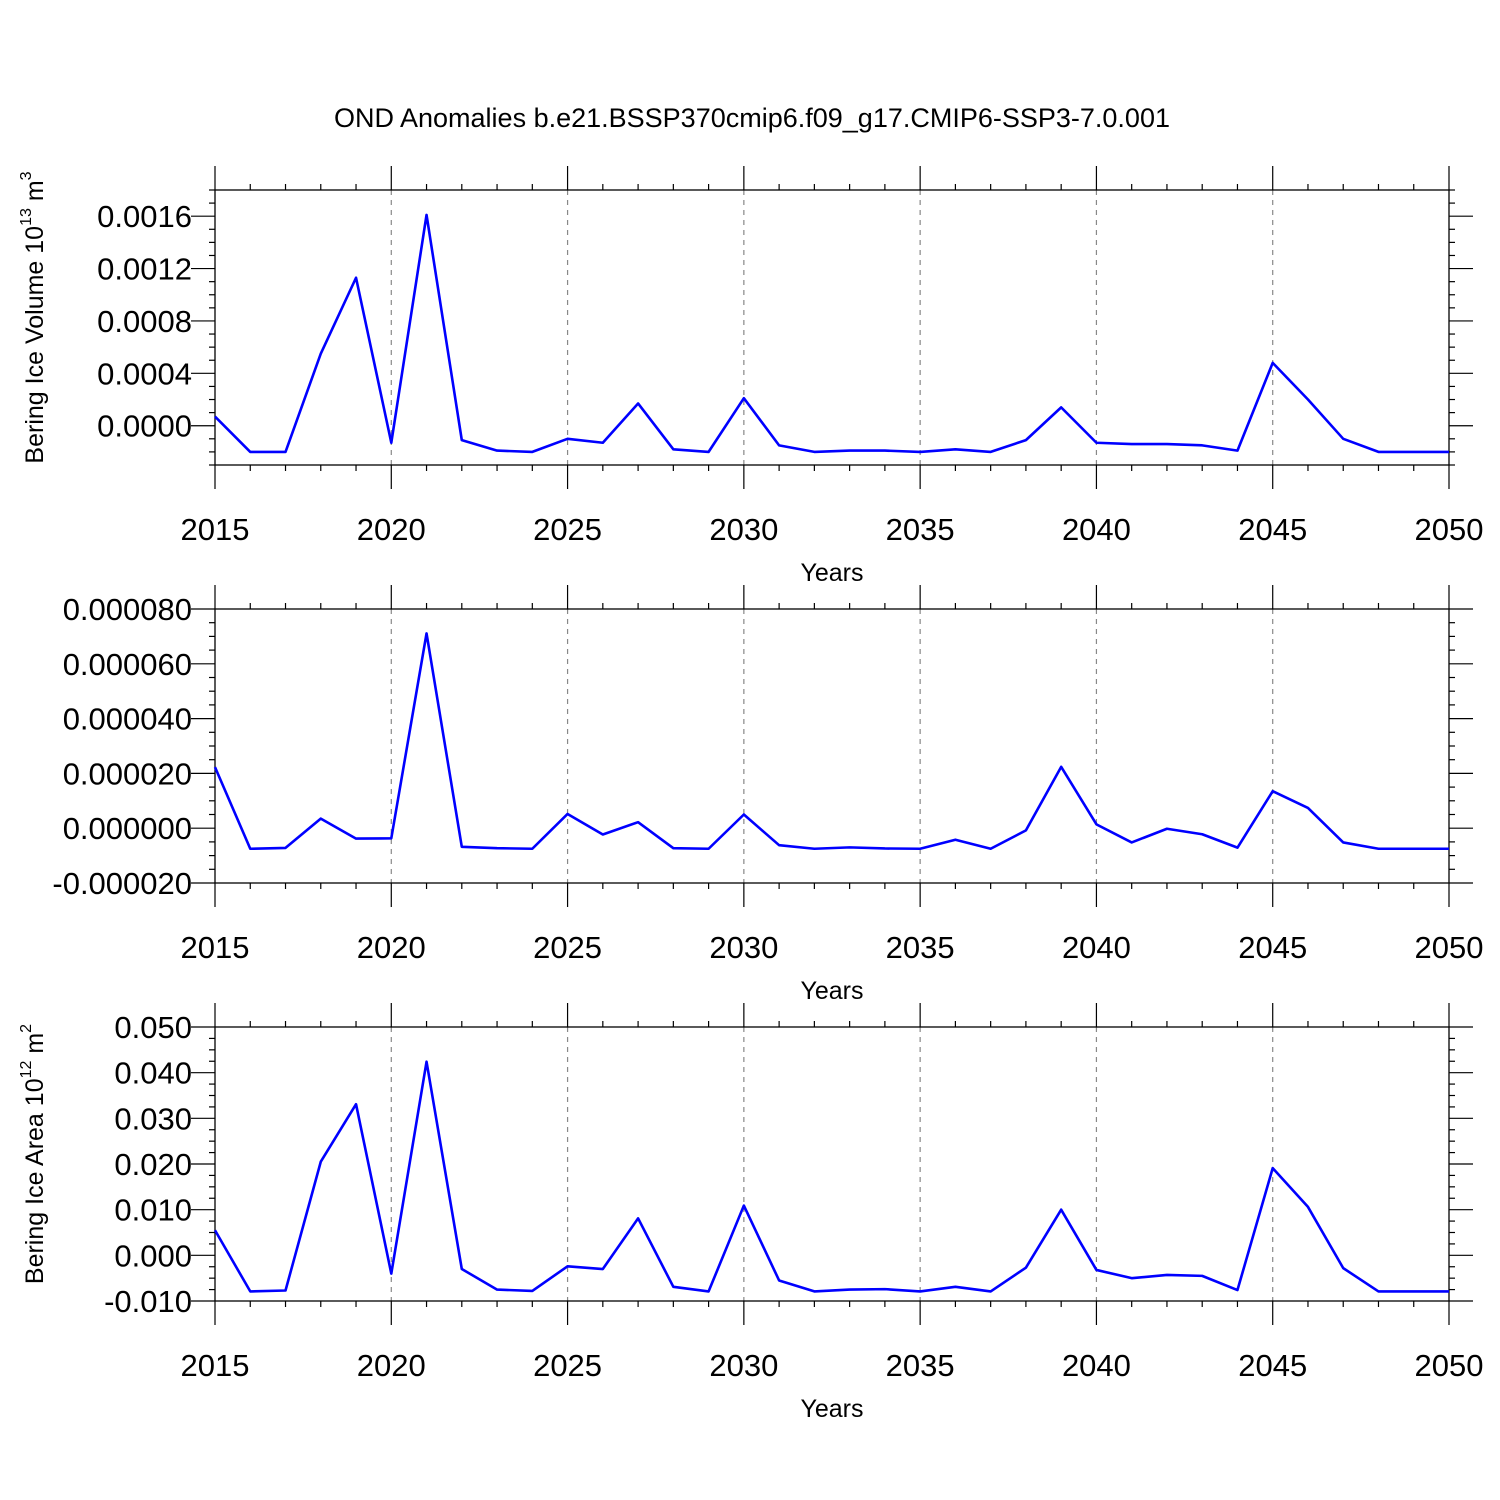 This screenshot has height=1500, width=1500. Describe the element at coordinates (153, 1164) in the screenshot. I see `y-tick-label: 0.020` at that location.